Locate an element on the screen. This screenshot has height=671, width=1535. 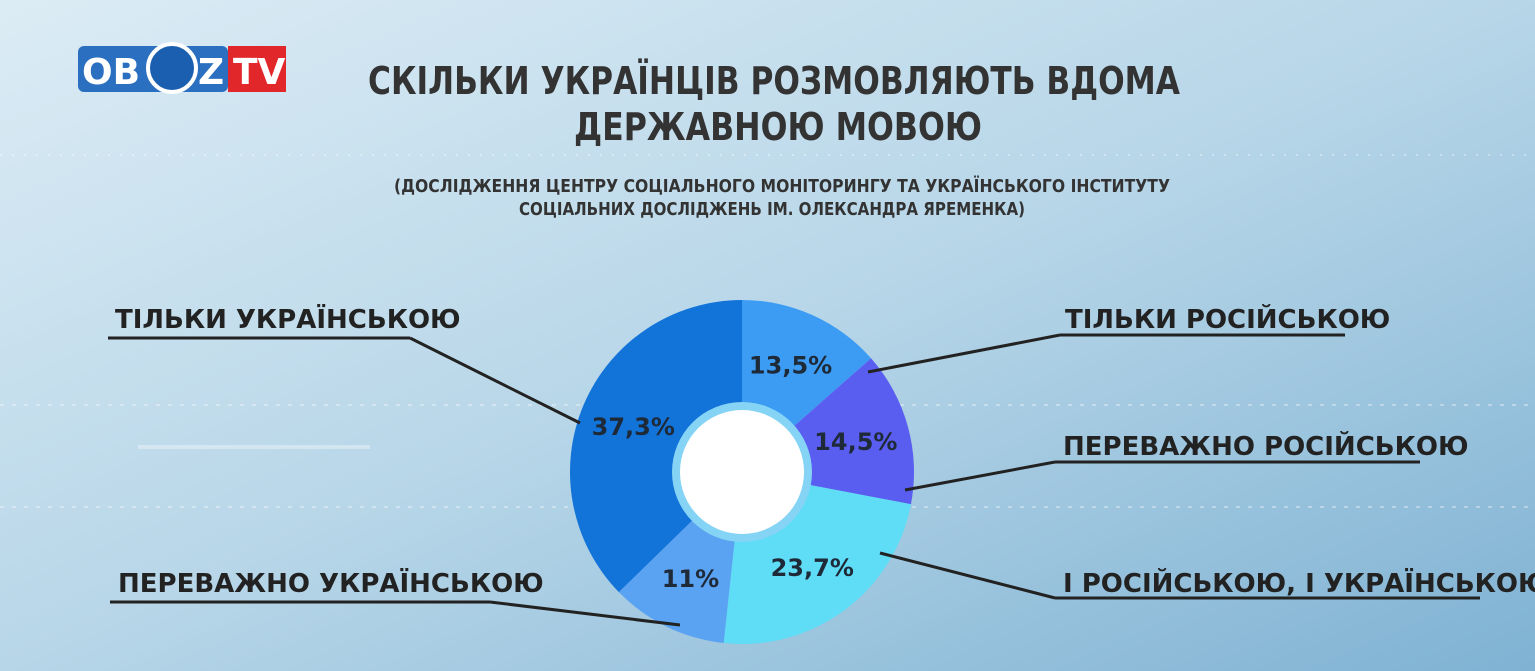
logo-text: OB is located at coordinates (111, 72).